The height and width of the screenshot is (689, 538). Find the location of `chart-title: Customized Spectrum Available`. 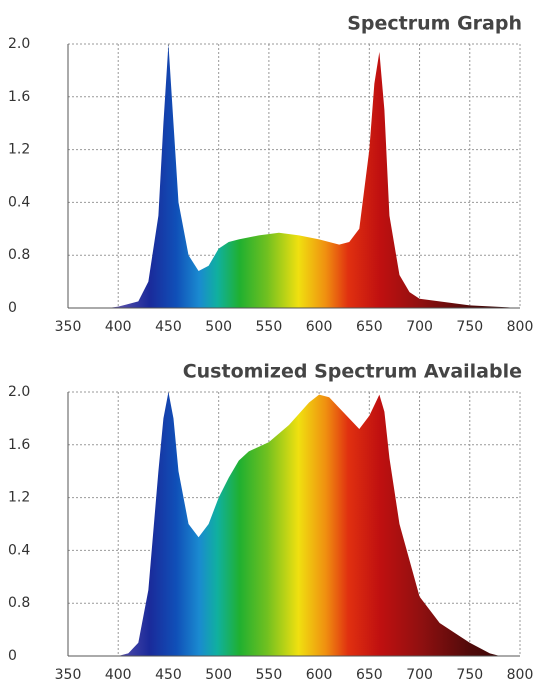

chart-title: Customized Spectrum Available is located at coordinates (352, 372).